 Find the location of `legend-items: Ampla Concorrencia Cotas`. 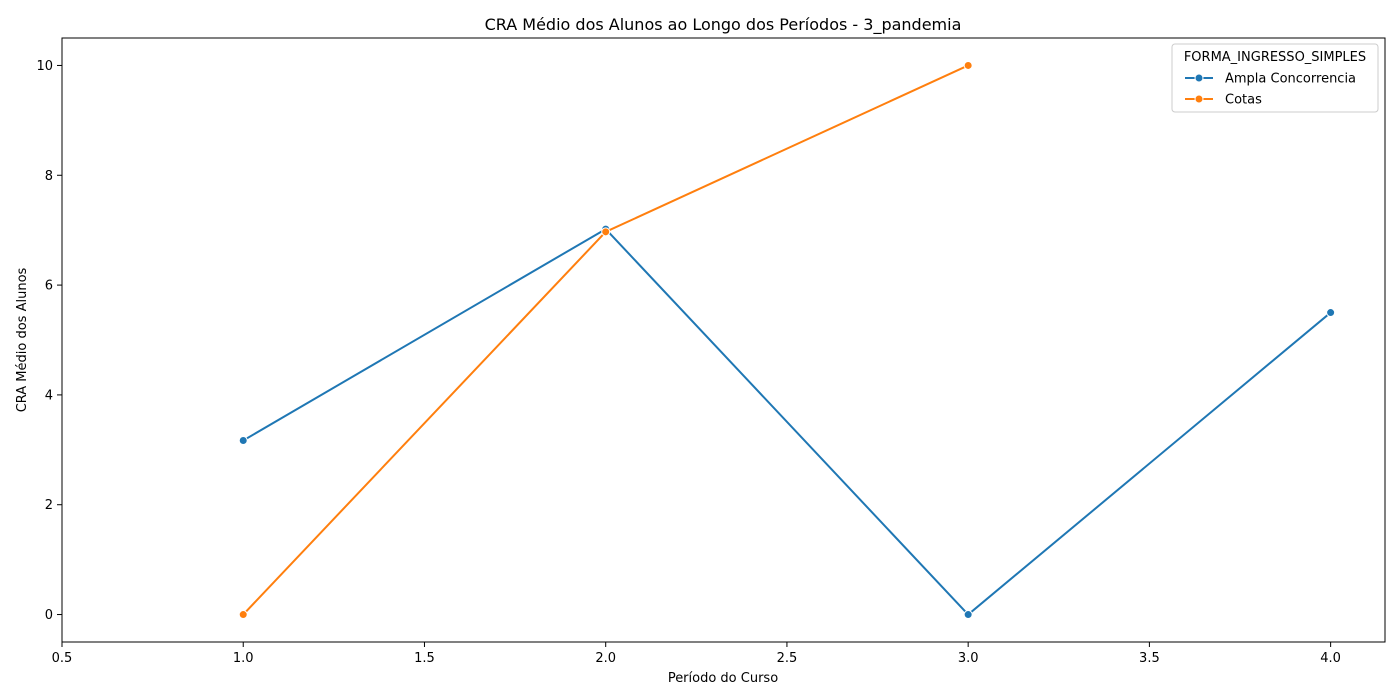

legend-items: Ampla Concorrencia Cotas is located at coordinates (1270, 90).